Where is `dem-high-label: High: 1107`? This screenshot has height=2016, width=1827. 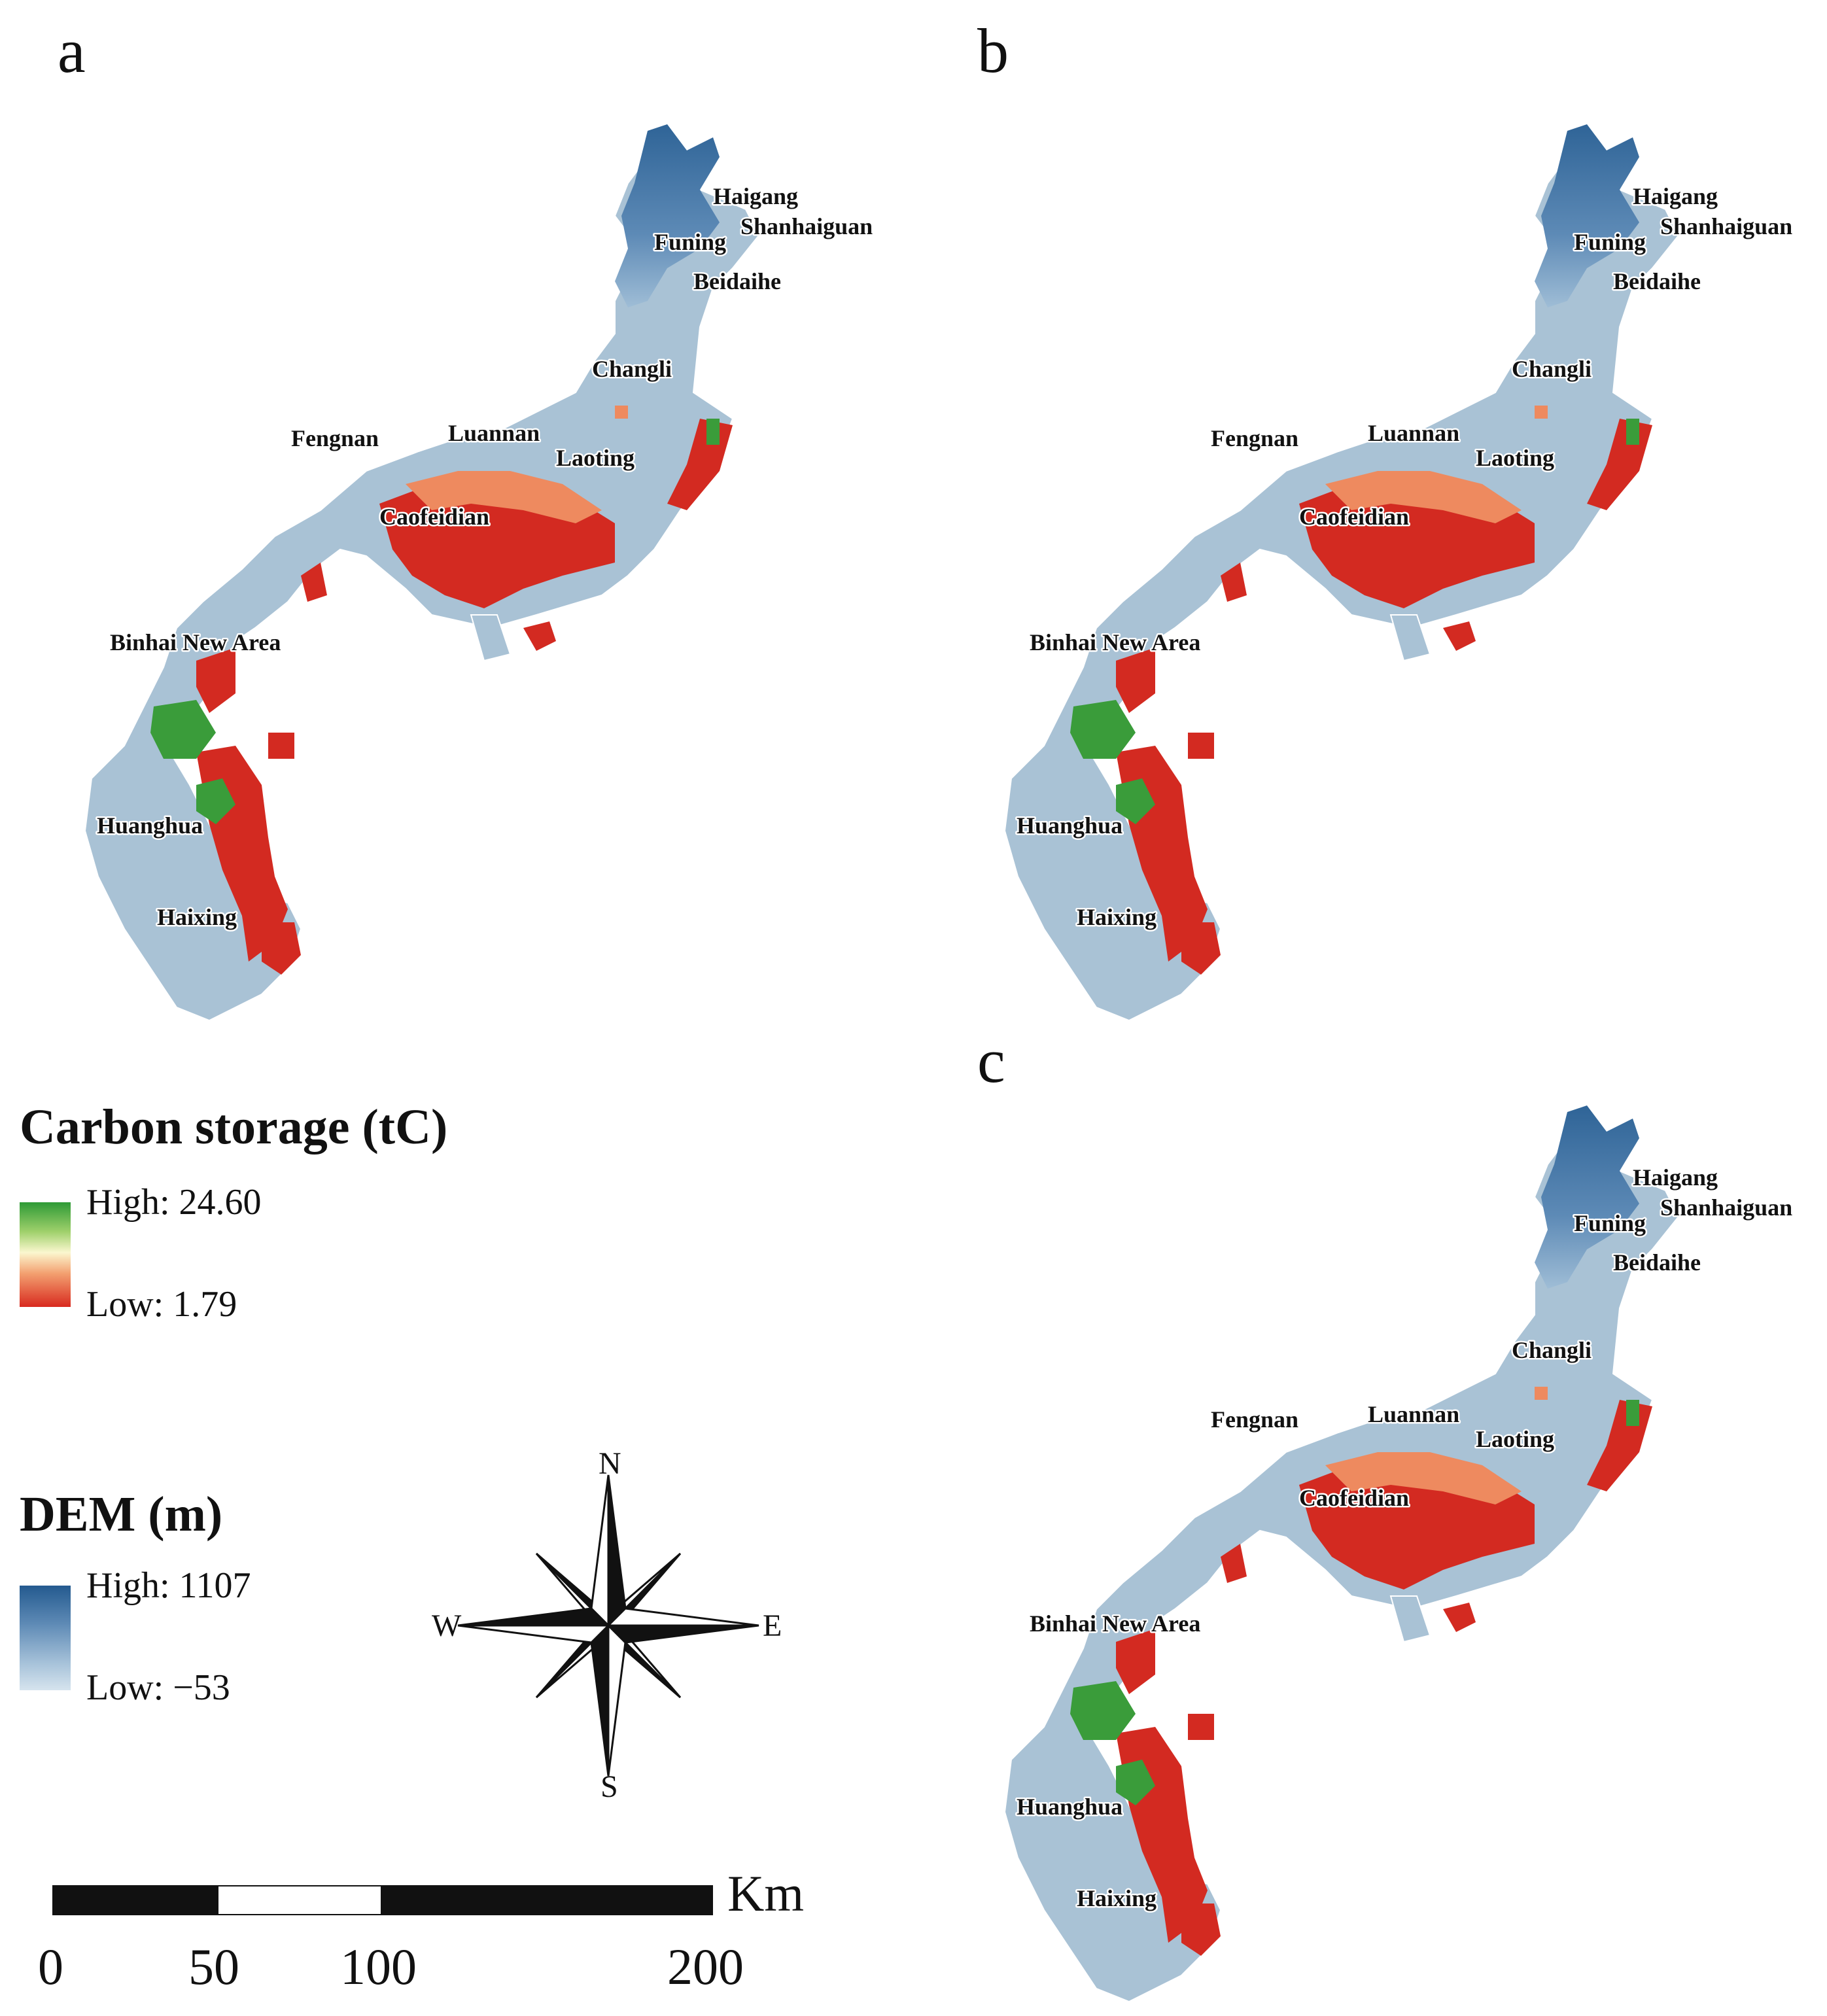
dem-high-label: High: 1107 is located at coordinates (168, 1585).